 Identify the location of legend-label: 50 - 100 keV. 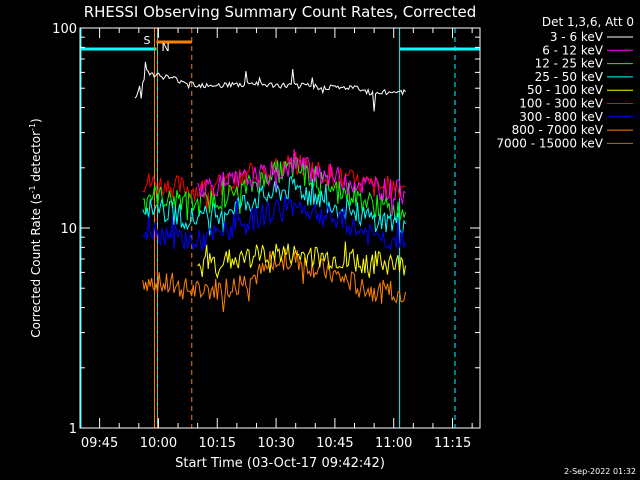
(565, 90).